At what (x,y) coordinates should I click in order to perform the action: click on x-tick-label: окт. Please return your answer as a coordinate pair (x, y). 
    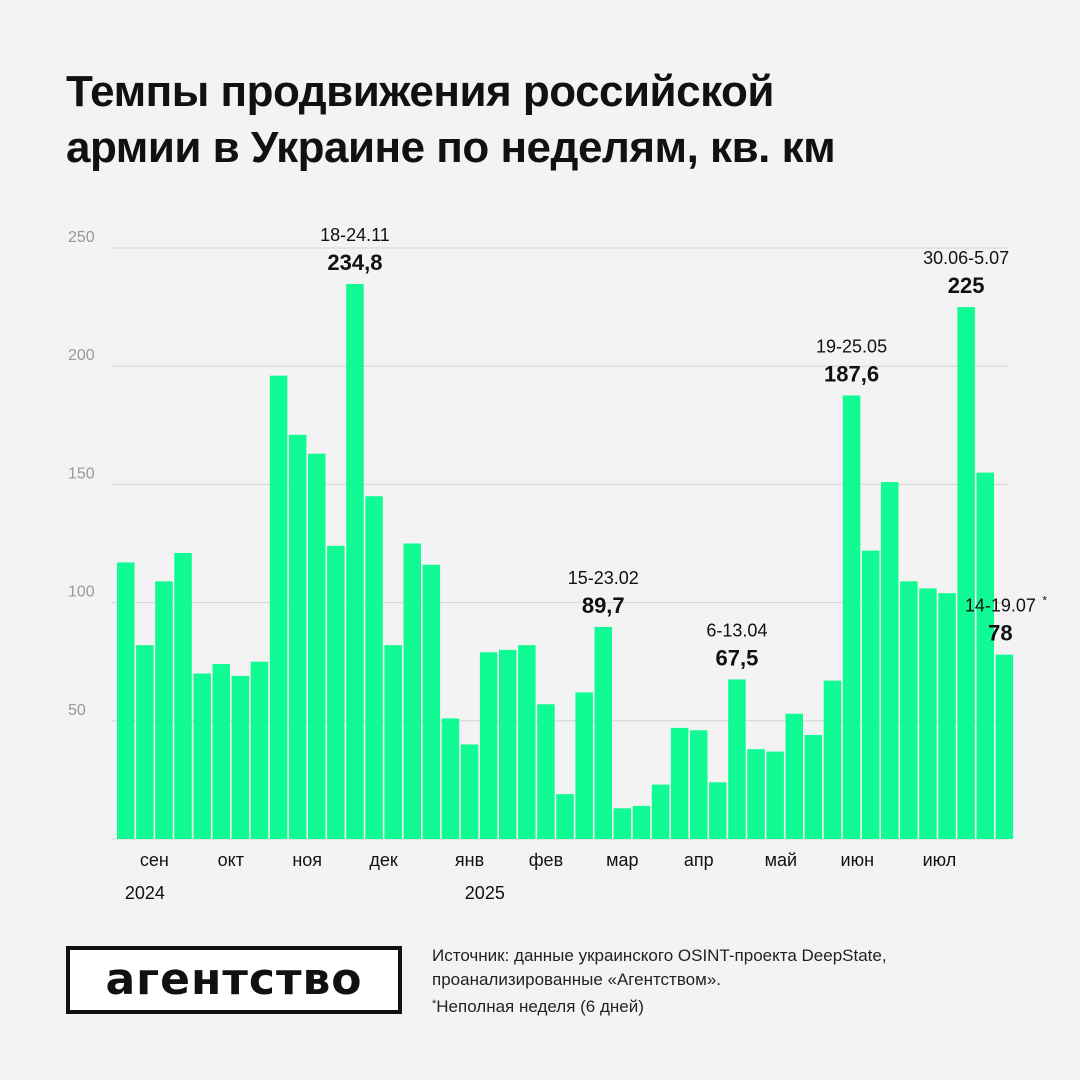
    Looking at the image, I should click on (231, 860).